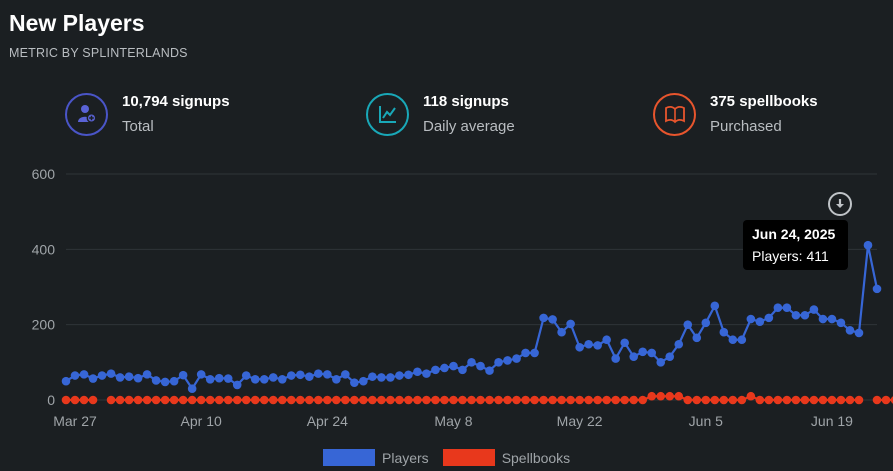 The width and height of the screenshot is (893, 471). What do you see at coordinates (77, 23) in the screenshot?
I see `page-title: New Players` at bounding box center [77, 23].